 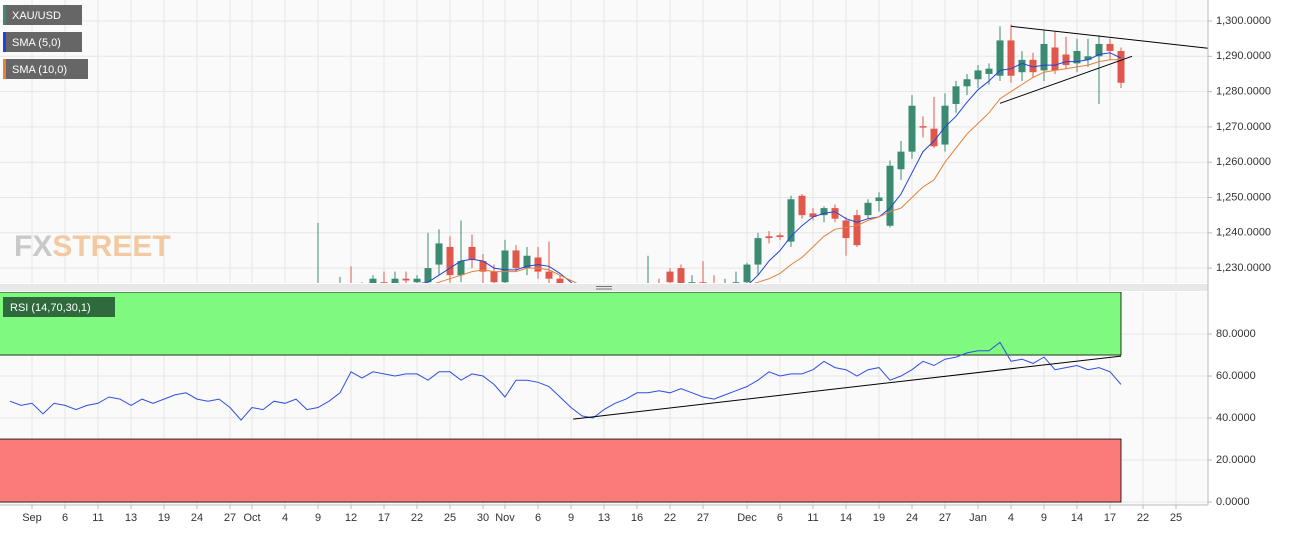 I want to click on y-tick-label: 1,260.0000, so click(x=1243, y=162).